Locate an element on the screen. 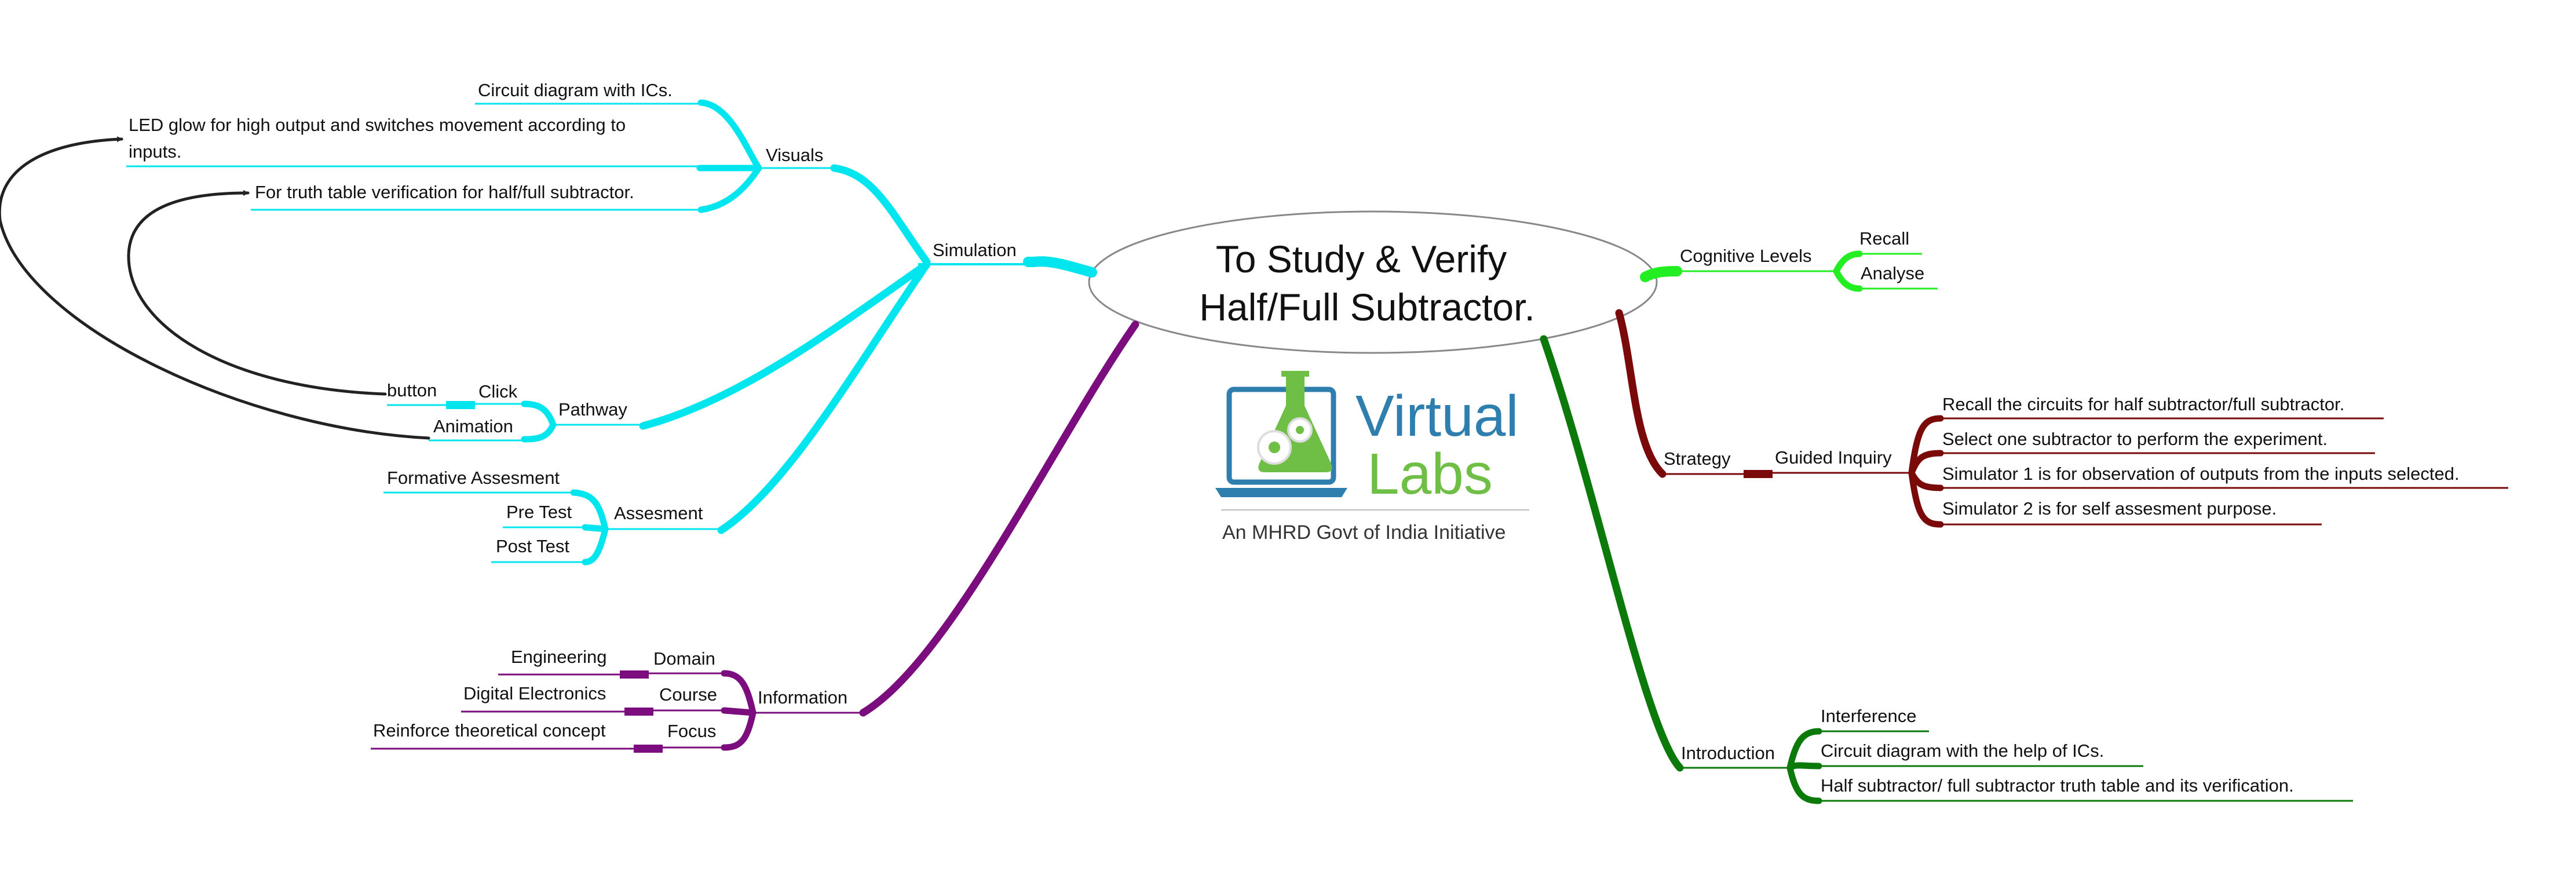 The image size is (2576, 875). node-button: button is located at coordinates (412, 390).